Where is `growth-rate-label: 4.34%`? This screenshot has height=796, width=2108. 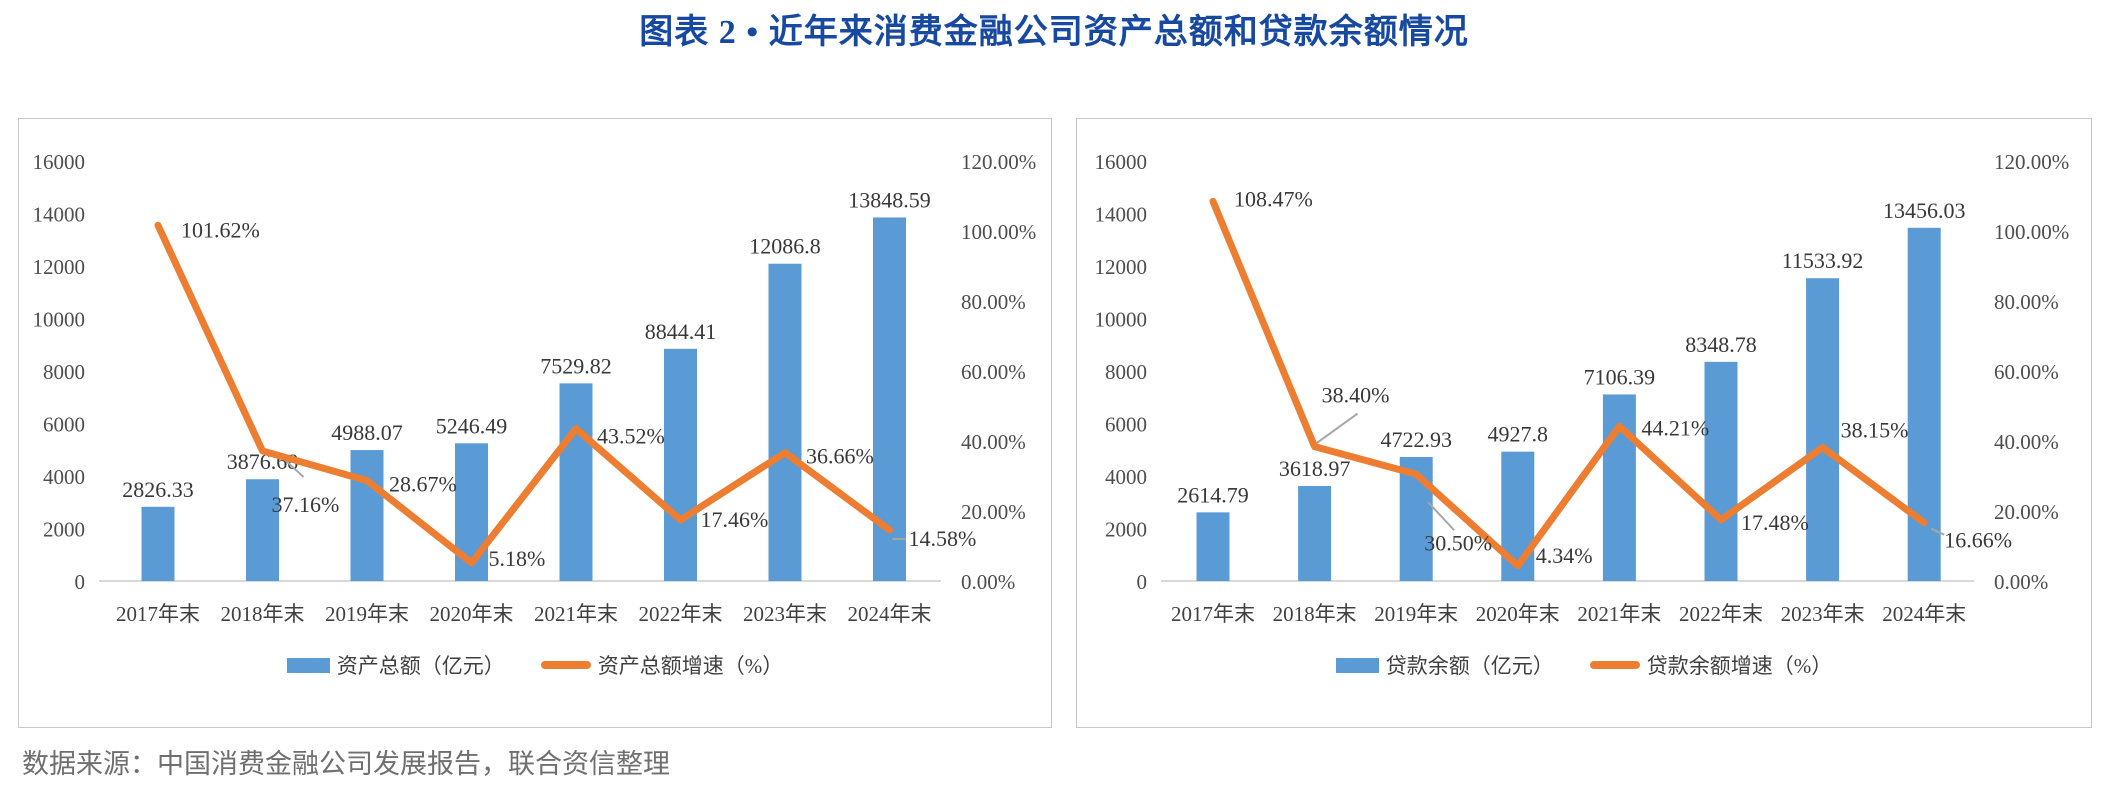 growth-rate-label: 4.34% is located at coordinates (1564, 555).